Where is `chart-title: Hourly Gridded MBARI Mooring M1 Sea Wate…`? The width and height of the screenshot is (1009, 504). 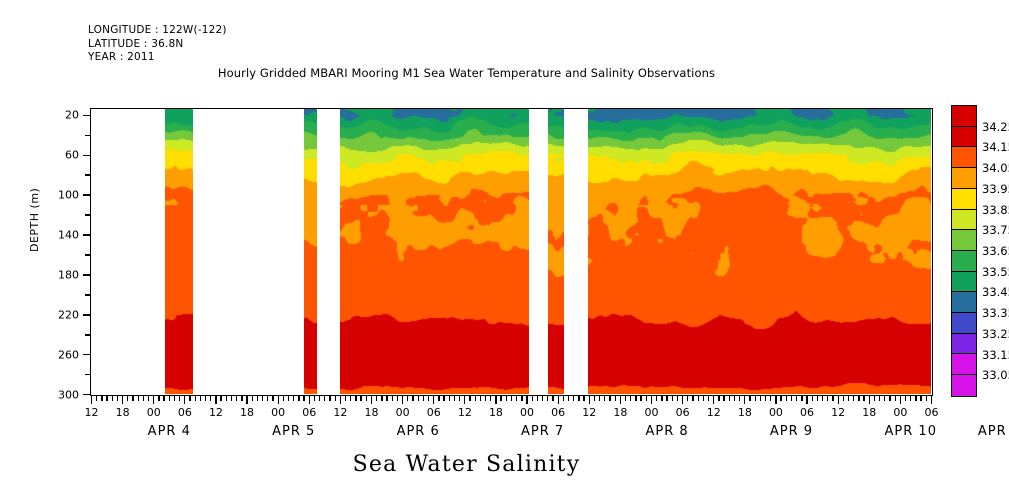
chart-title: Hourly Gridded MBARI Mooring M1 Sea Wate… is located at coordinates (466, 73).